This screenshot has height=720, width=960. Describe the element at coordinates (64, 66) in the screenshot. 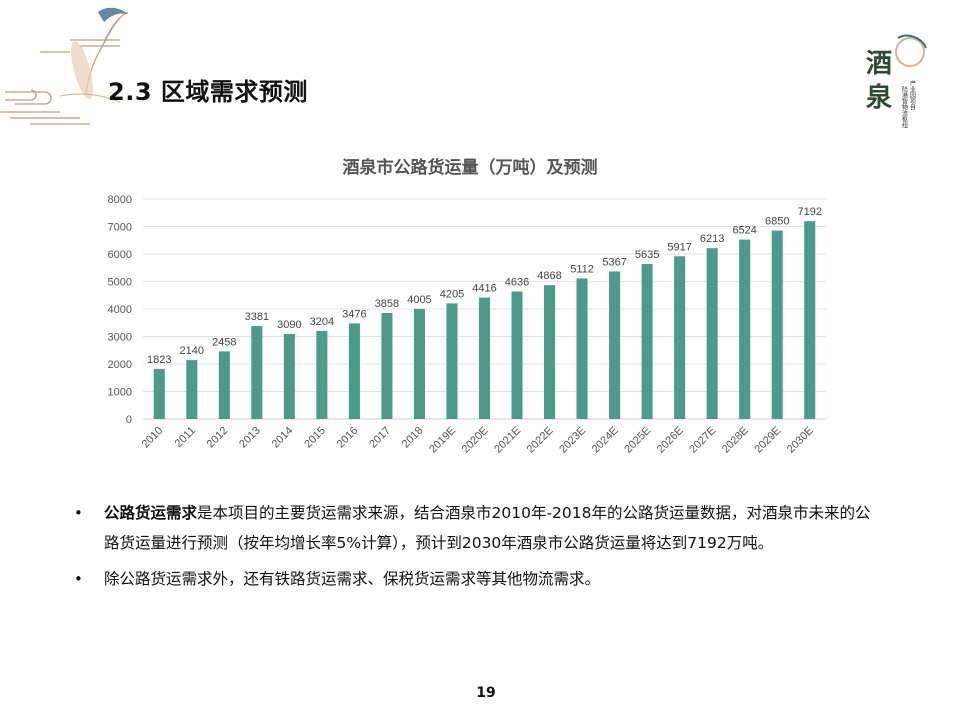

I see `header-decoration` at that location.